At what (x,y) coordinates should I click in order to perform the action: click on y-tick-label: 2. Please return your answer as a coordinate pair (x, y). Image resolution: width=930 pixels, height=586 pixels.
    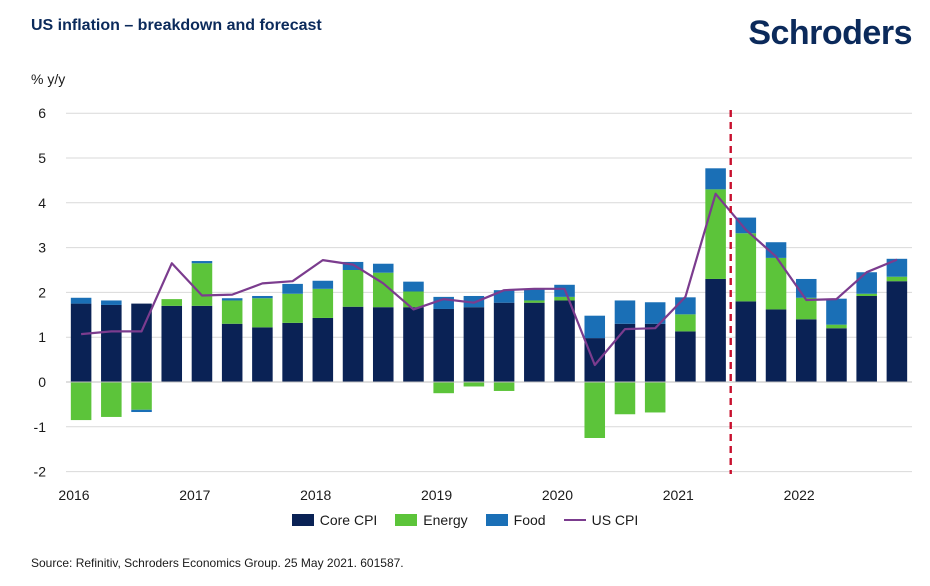
    Looking at the image, I should click on (42, 292).